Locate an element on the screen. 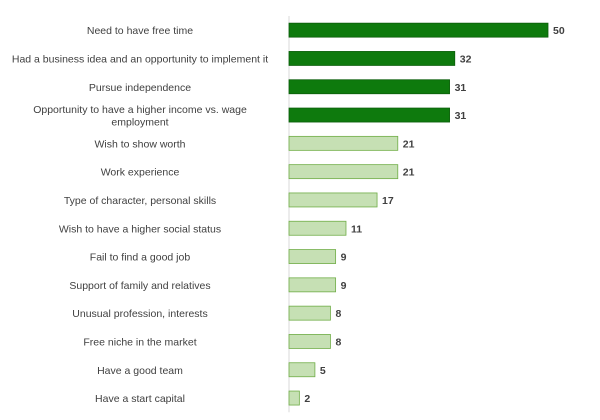 This screenshot has width=600, height=420. category-label: Support of family and relatives is located at coordinates (139, 286).